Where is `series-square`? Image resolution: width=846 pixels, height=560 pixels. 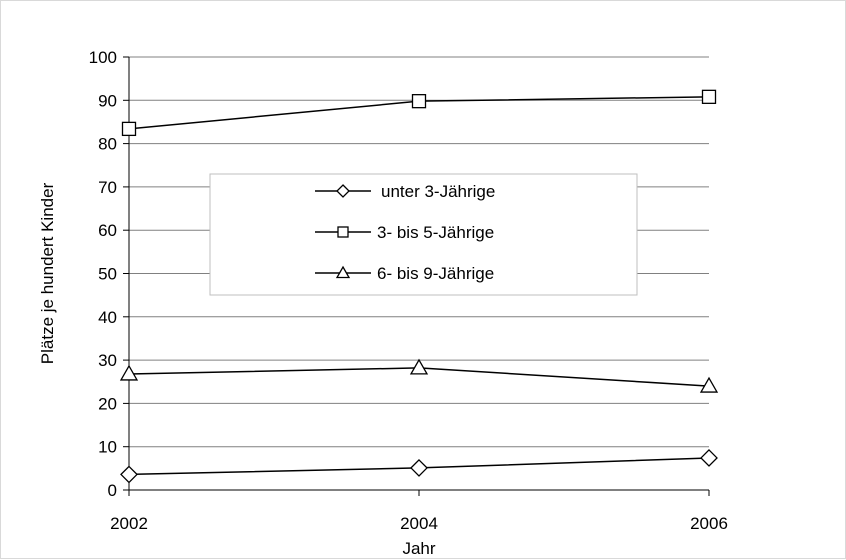
series-square is located at coordinates (419, 113).